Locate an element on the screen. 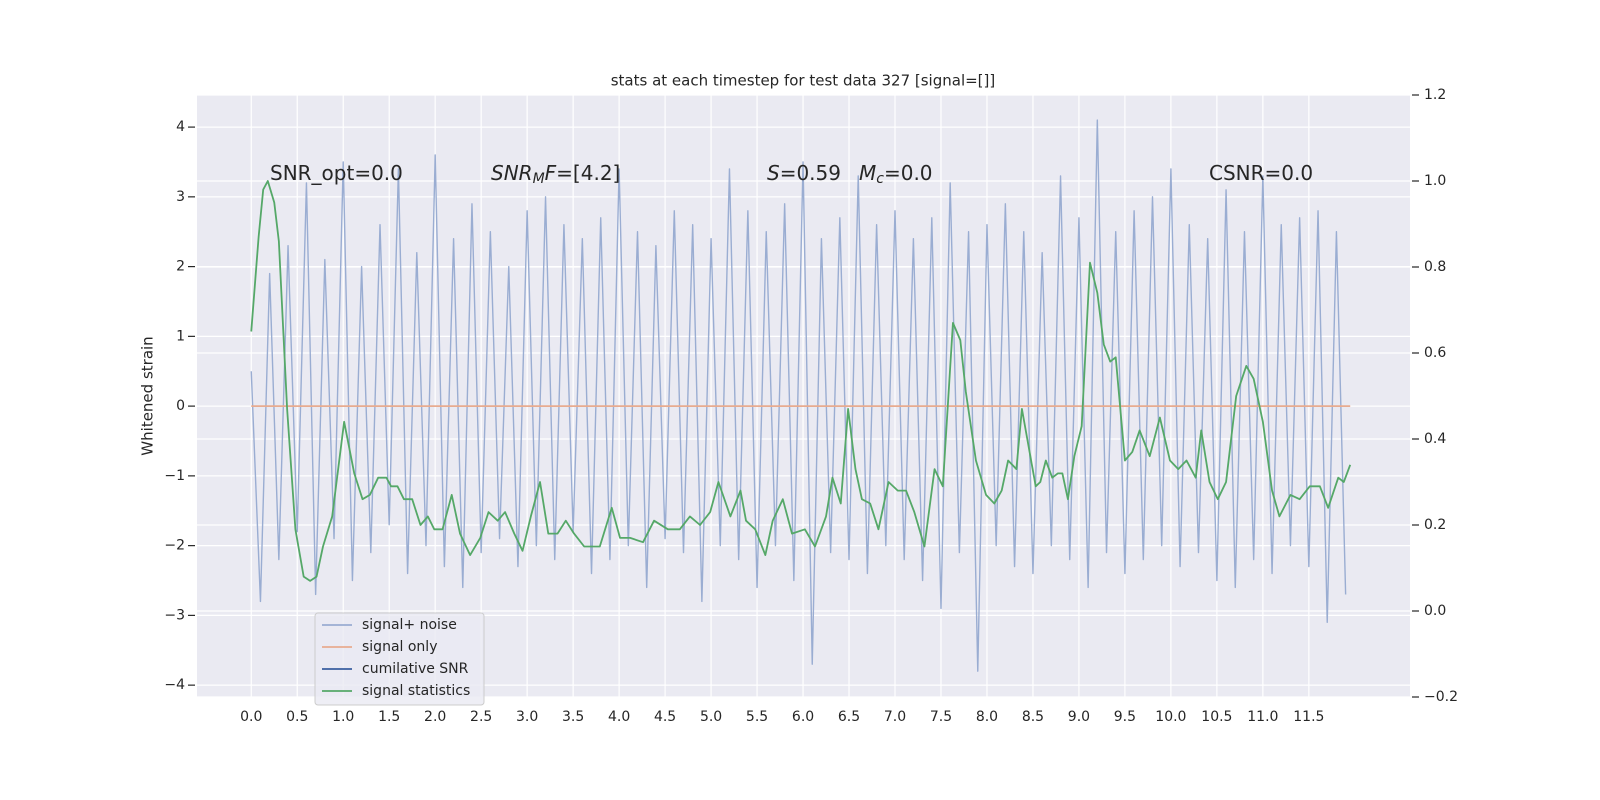  annotation-part: c is located at coordinates (880, 179).